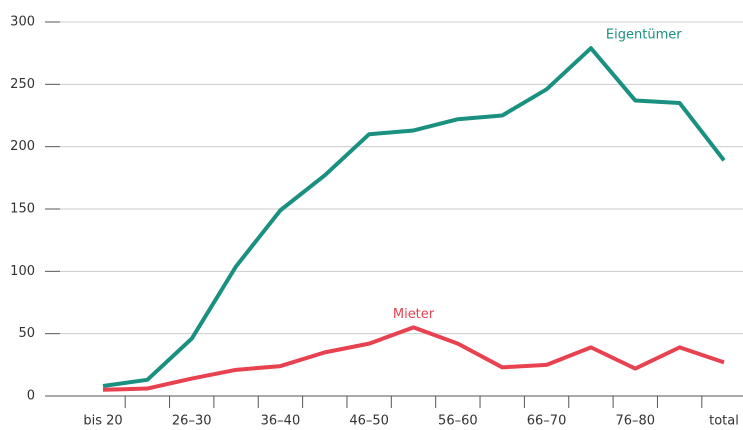 Image resolution: width=743 pixels, height=430 pixels. I want to click on x-tick-label: bis 20, so click(102, 421).